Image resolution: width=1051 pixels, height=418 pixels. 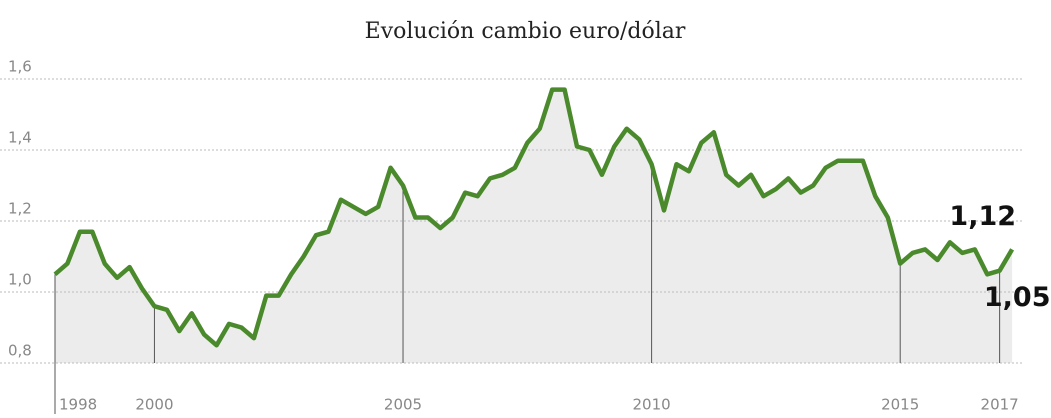 I want to click on y-tick-label: 0,8, so click(x=20, y=351).